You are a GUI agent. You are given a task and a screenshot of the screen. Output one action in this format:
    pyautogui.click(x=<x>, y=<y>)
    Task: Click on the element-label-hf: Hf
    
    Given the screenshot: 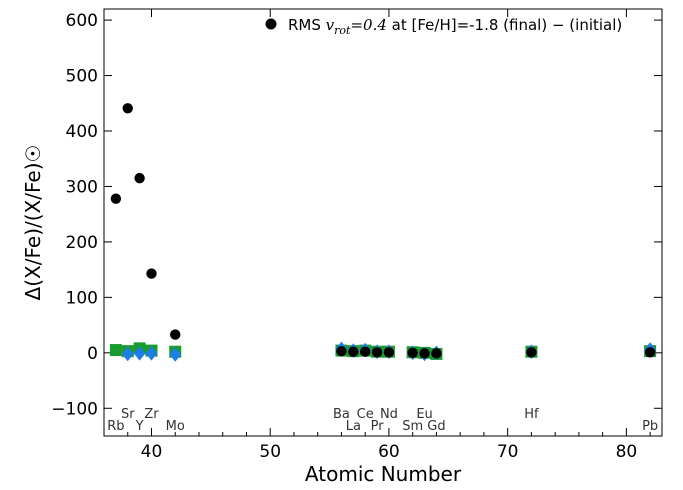 What is the action you would take?
    pyautogui.click(x=531, y=414)
    